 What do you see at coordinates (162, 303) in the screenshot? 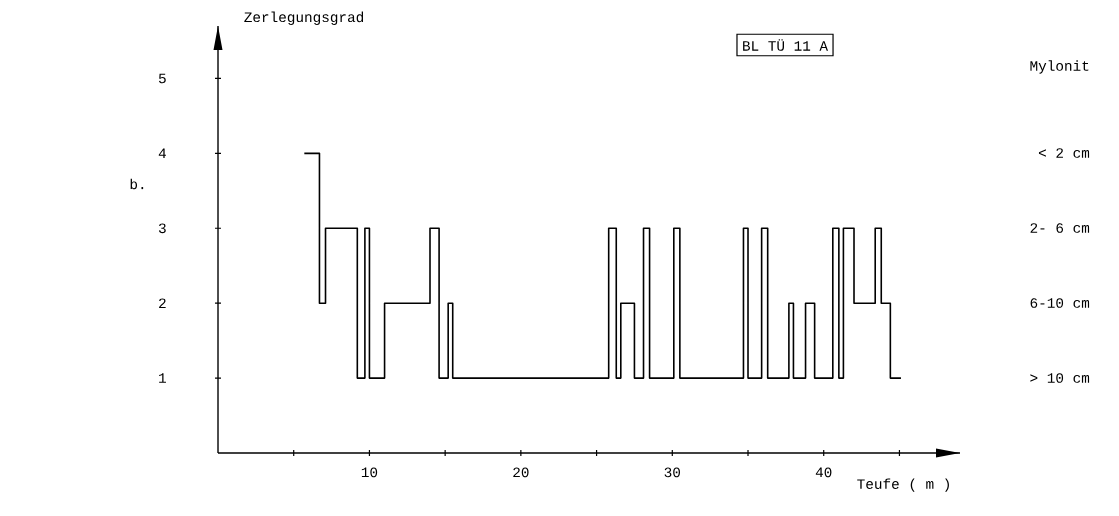
I see `y-tick-label: 2` at bounding box center [162, 303].